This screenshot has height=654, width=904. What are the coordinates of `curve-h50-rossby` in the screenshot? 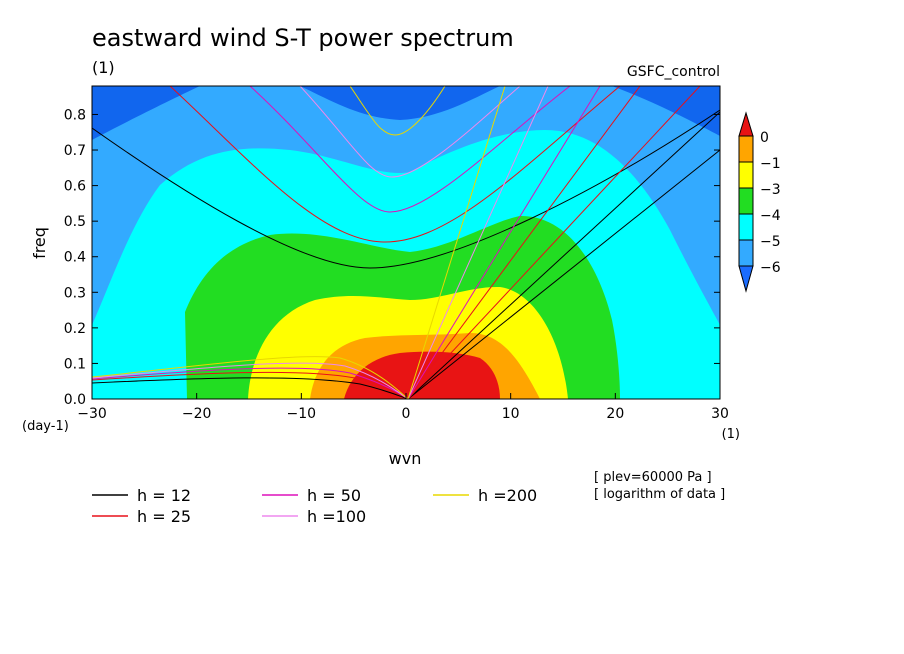 It's located at (250, 383).